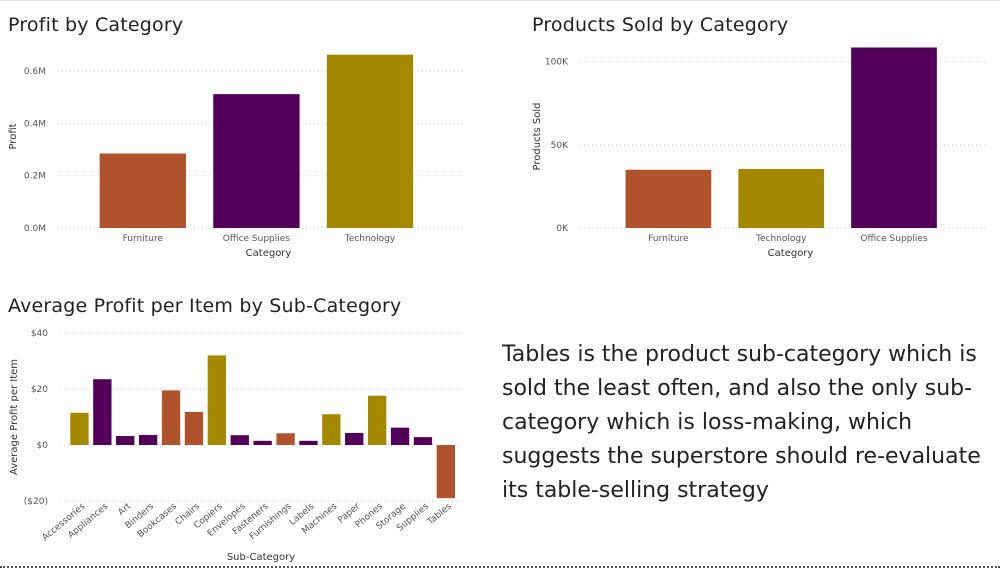 The width and height of the screenshot is (1000, 568). I want to click on y-tick-label: 0.6M, so click(35, 72).